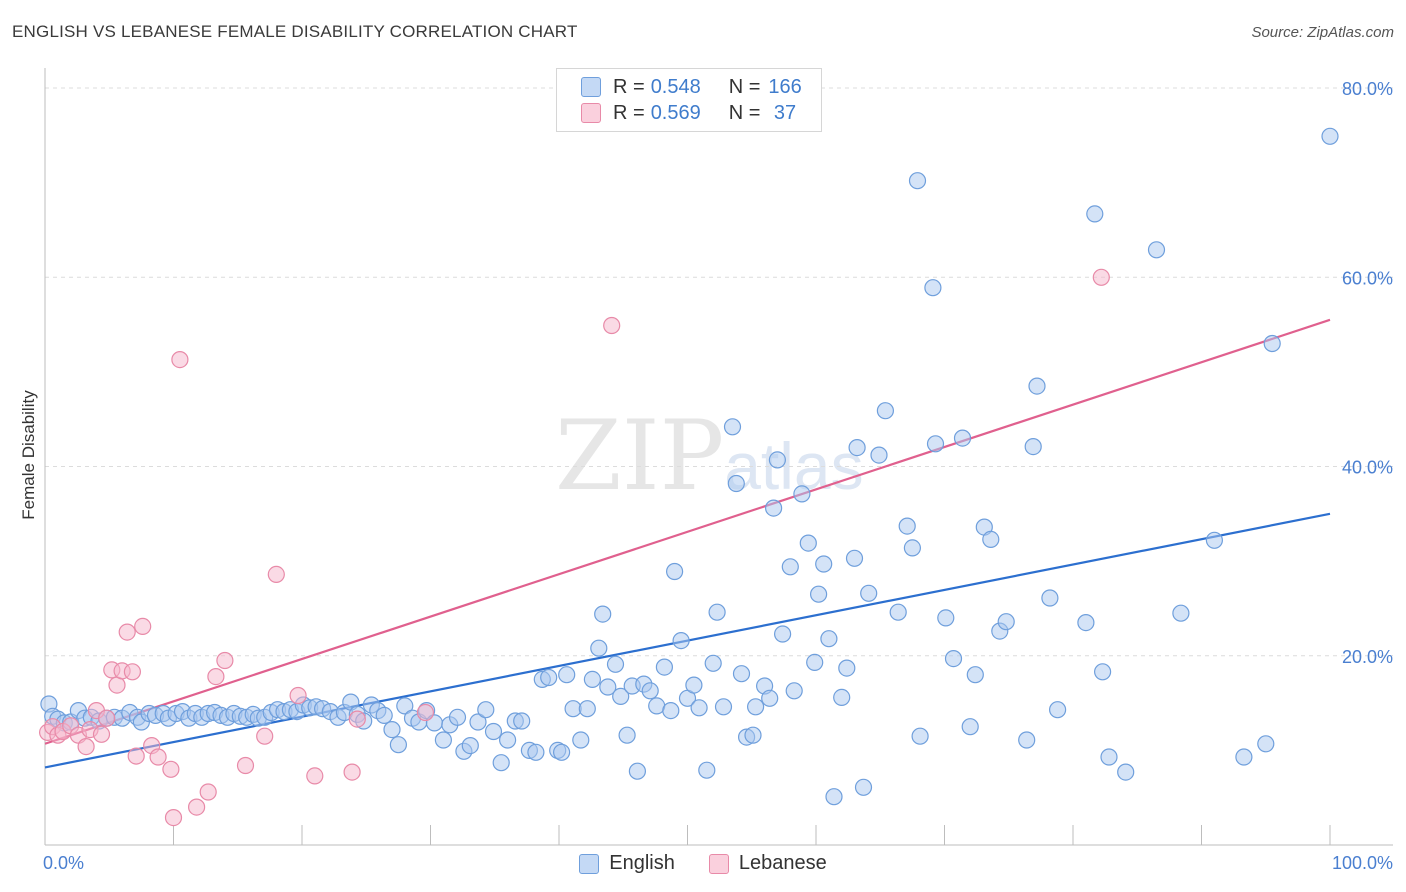 The width and height of the screenshot is (1406, 892). Describe the element at coordinates (642, 863) in the screenshot. I see `legend-label-english: English` at that location.